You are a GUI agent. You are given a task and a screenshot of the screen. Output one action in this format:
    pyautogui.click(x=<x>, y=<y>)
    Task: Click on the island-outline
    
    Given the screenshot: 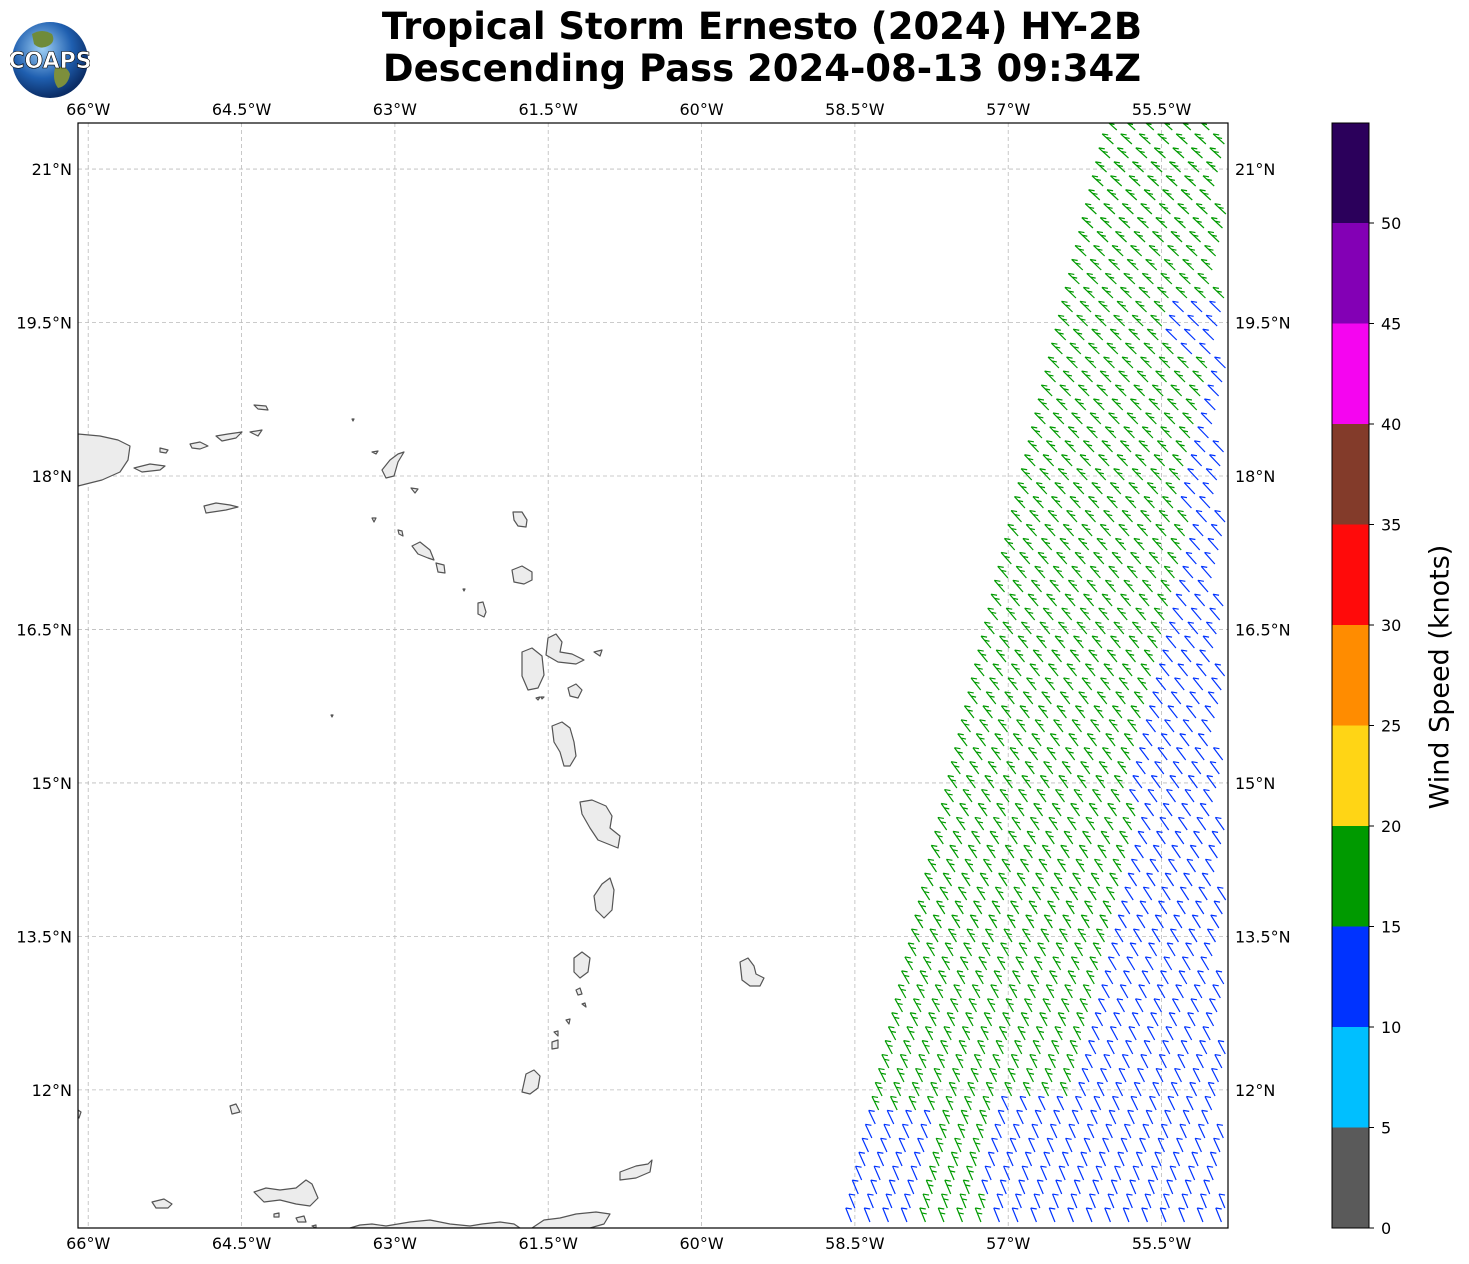 What is the action you would take?
    pyautogui.click(x=482, y=609)
    